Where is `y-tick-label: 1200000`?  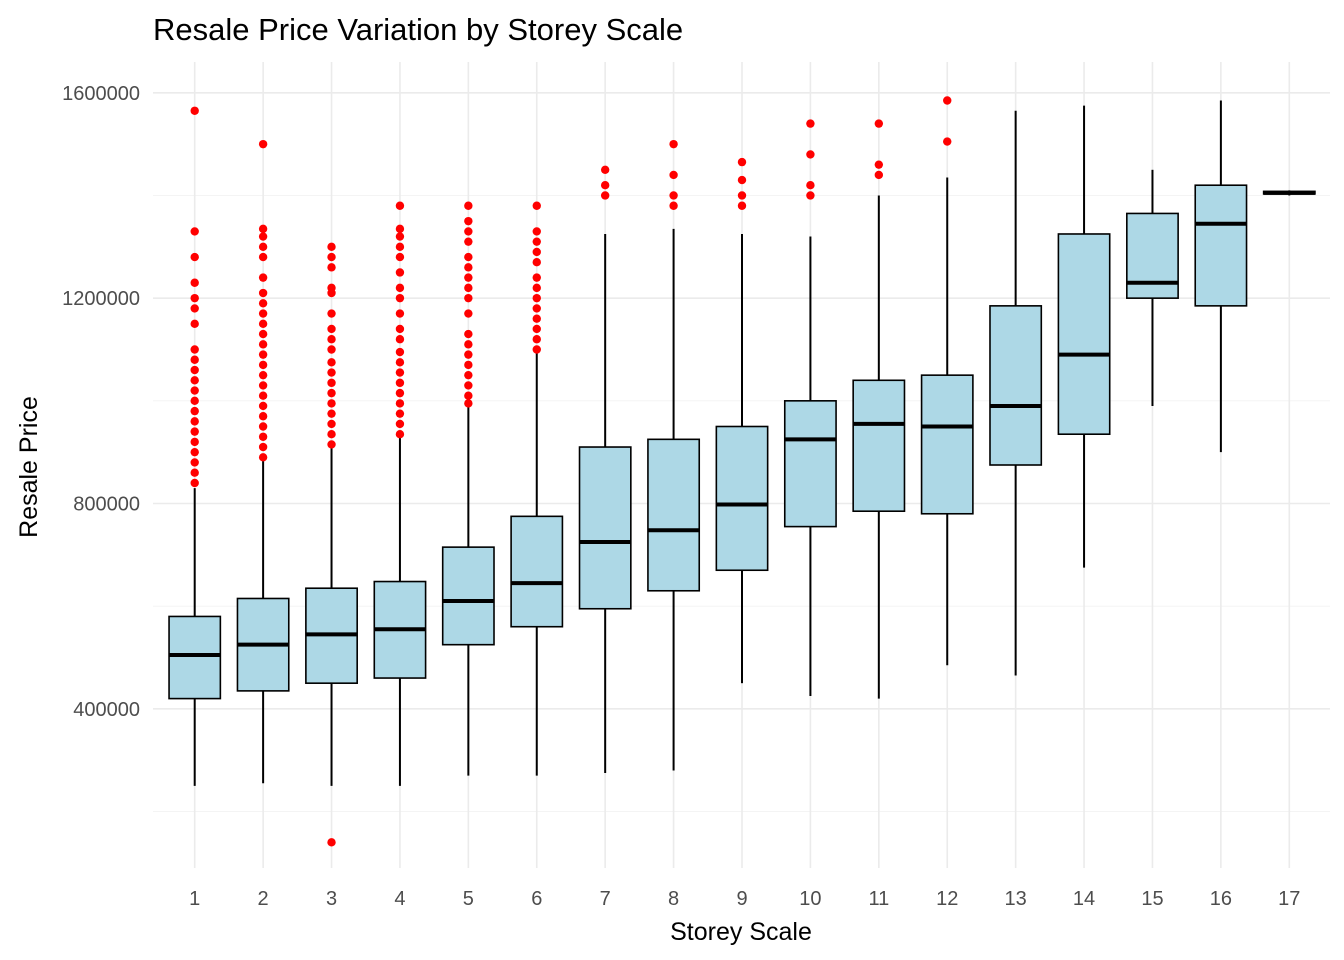
y-tick-label: 1200000 is located at coordinates (101, 299).